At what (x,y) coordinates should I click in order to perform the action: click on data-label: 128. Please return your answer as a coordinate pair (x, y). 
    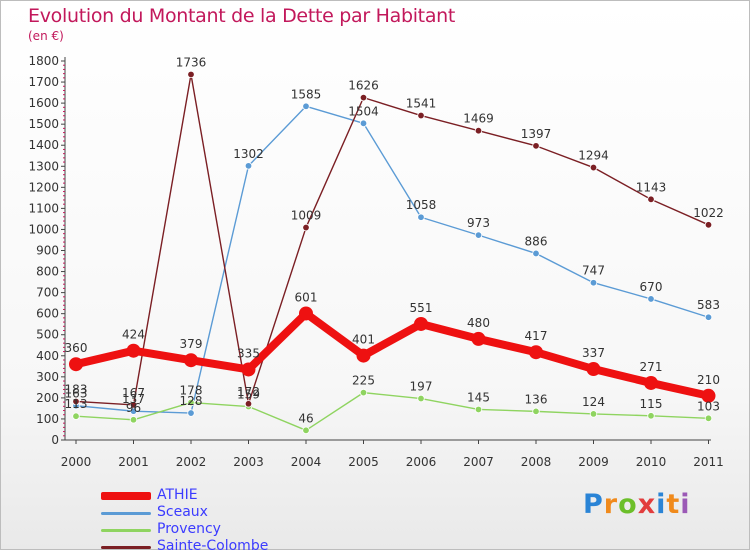
    Looking at the image, I should click on (191, 401).